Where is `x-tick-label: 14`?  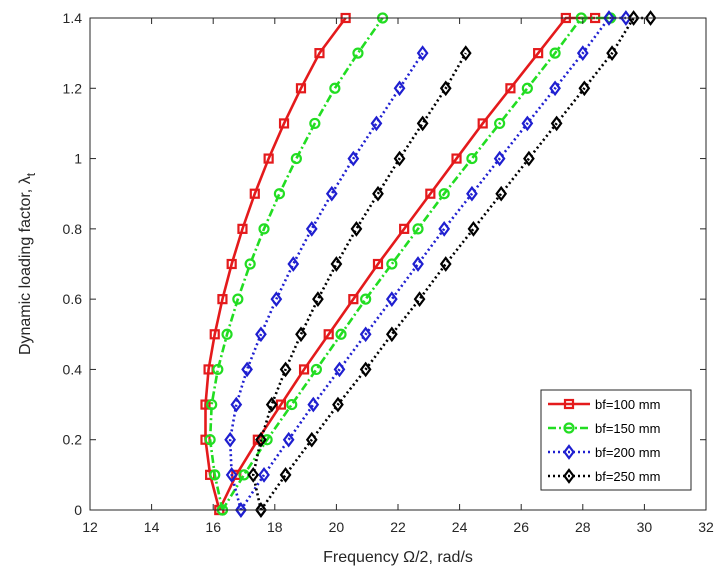 x-tick-label: 14 is located at coordinates (152, 527).